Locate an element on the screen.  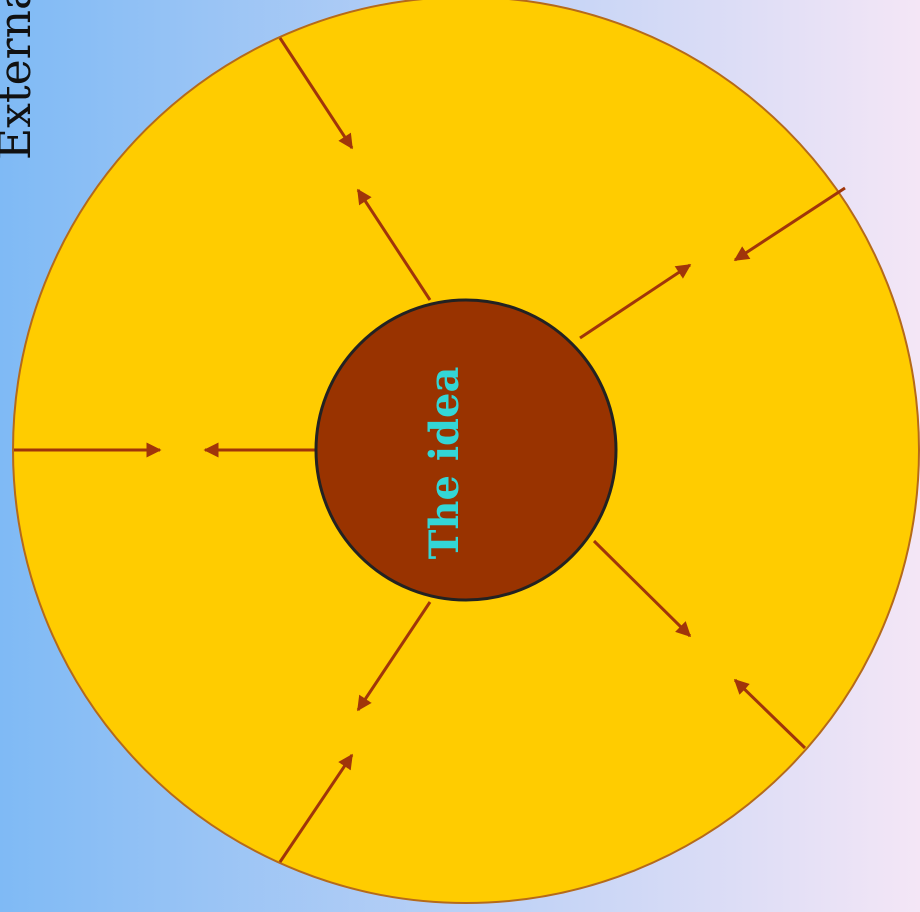
inward-arrow-bottom is located at coordinates (316, 808).